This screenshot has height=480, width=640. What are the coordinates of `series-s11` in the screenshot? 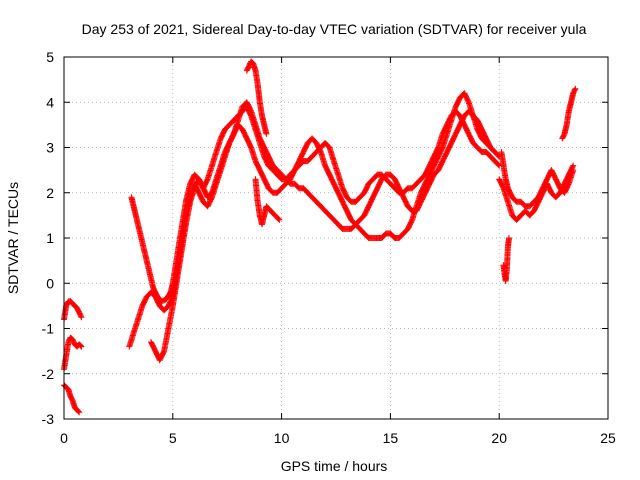 It's located at (506, 259).